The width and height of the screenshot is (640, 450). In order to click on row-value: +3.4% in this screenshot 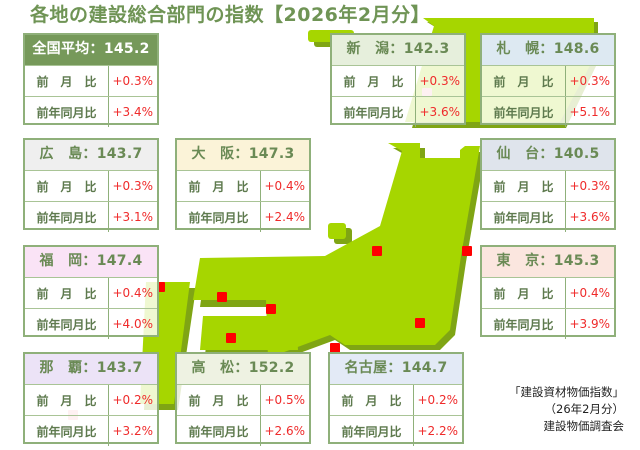, I will do `click(132, 112)`.